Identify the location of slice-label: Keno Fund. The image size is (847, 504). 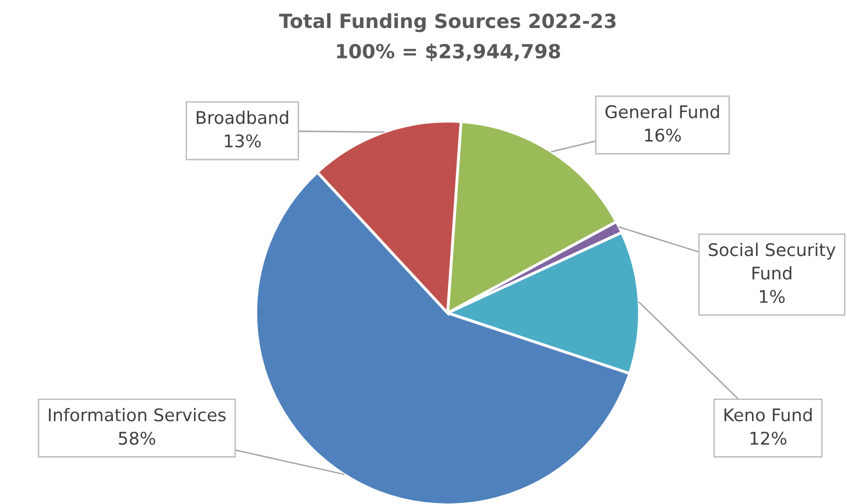
(768, 415).